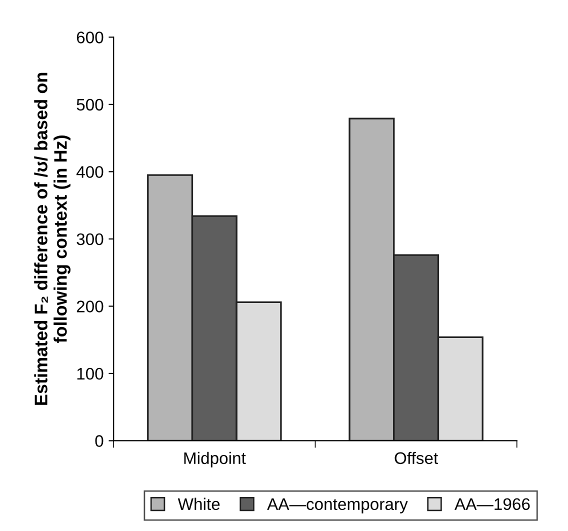 The image size is (568, 531). Describe the element at coordinates (90, 374) in the screenshot. I see `y-tick-label: 100` at that location.